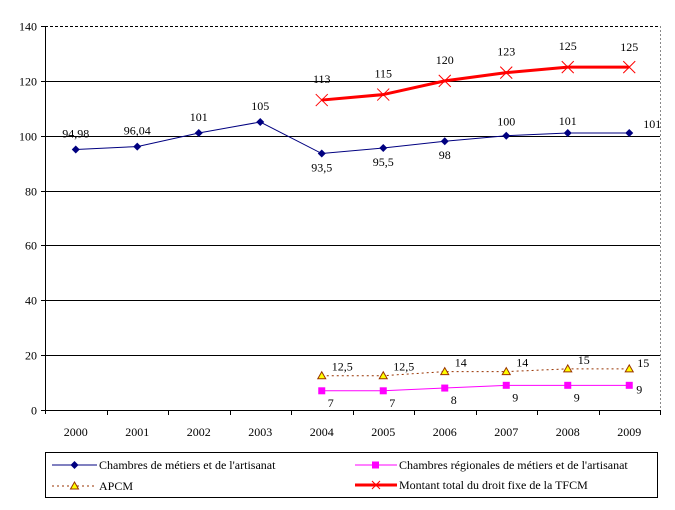  I want to click on data-label: 93,5, so click(321, 168).